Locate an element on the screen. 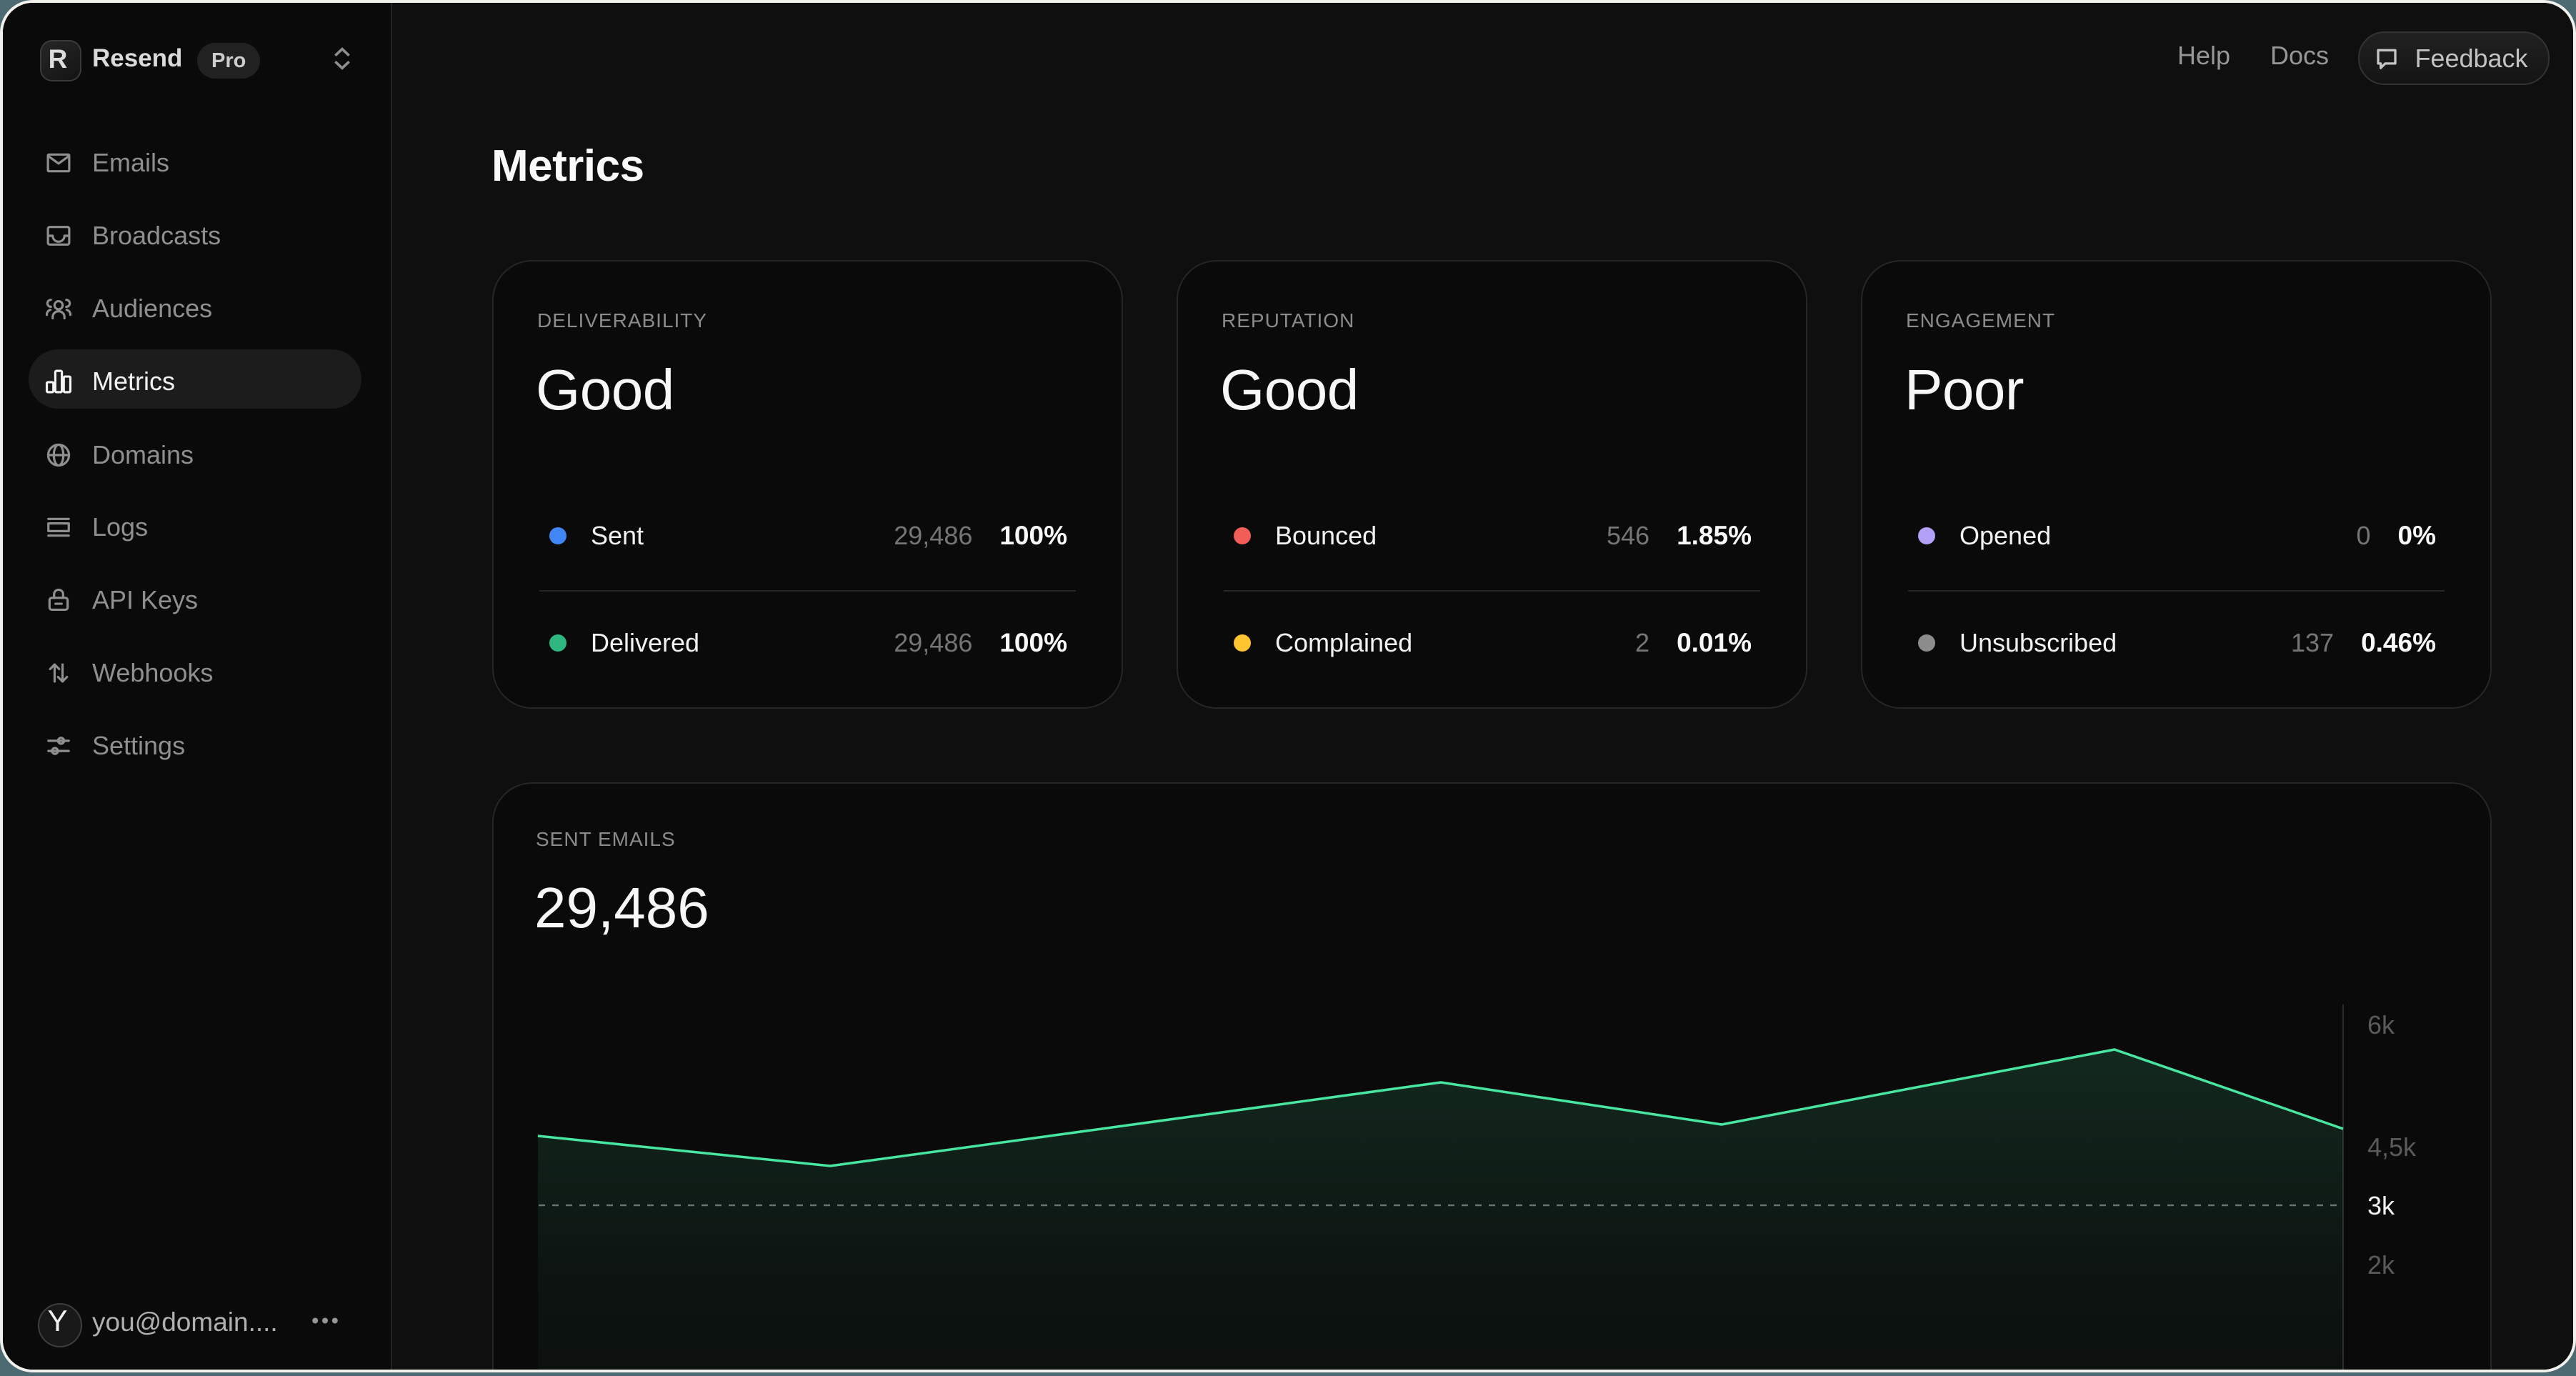 The height and width of the screenshot is (1376, 2576). svg-text: 3k is located at coordinates (2381, 1205).